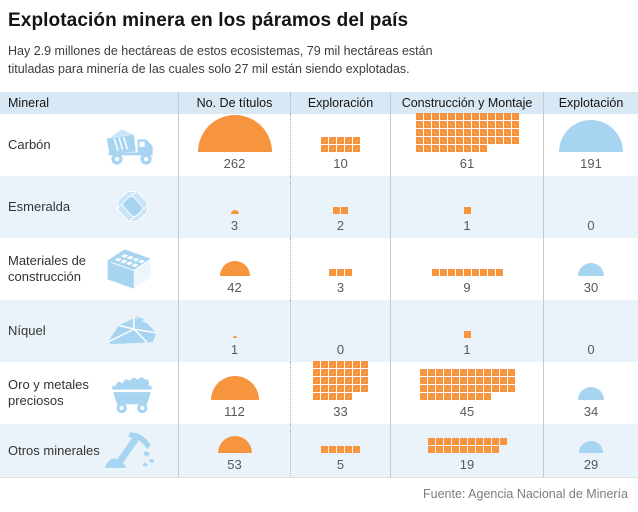  What do you see at coordinates (234, 412) in the screenshot?
I see `value-label: 112` at bounding box center [234, 412].